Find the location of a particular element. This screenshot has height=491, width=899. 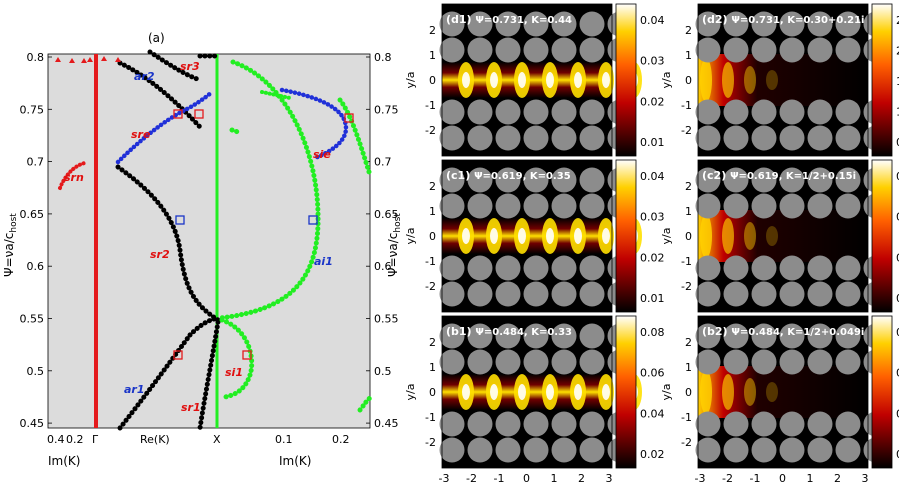

xtick-x: X is located at coordinates (217, 439).